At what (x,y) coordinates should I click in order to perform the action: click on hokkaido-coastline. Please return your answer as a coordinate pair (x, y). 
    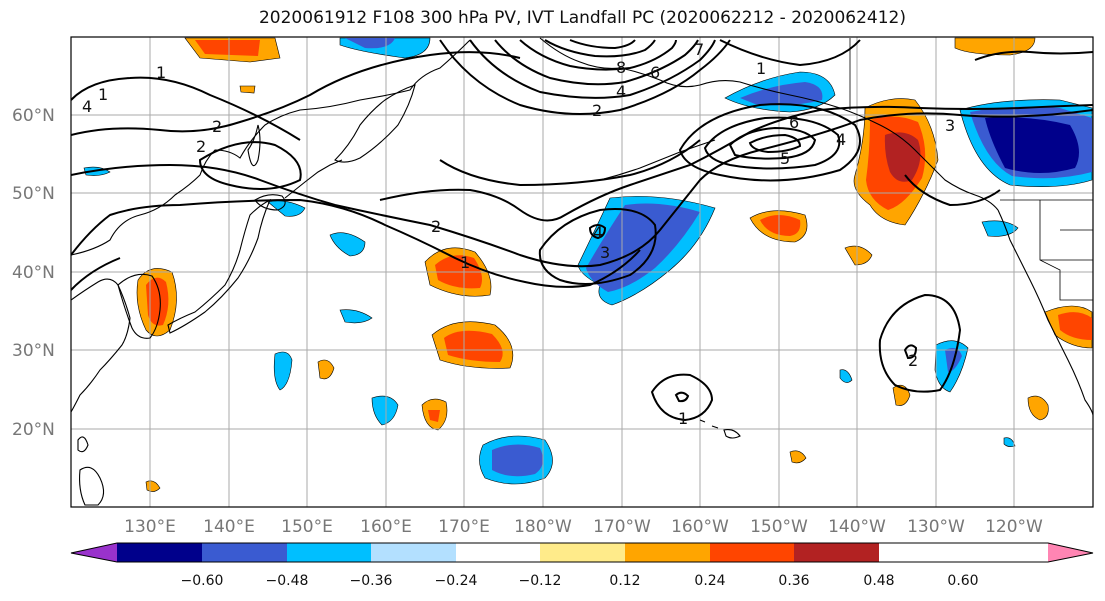
    Looking at the image, I should click on (270, 202).